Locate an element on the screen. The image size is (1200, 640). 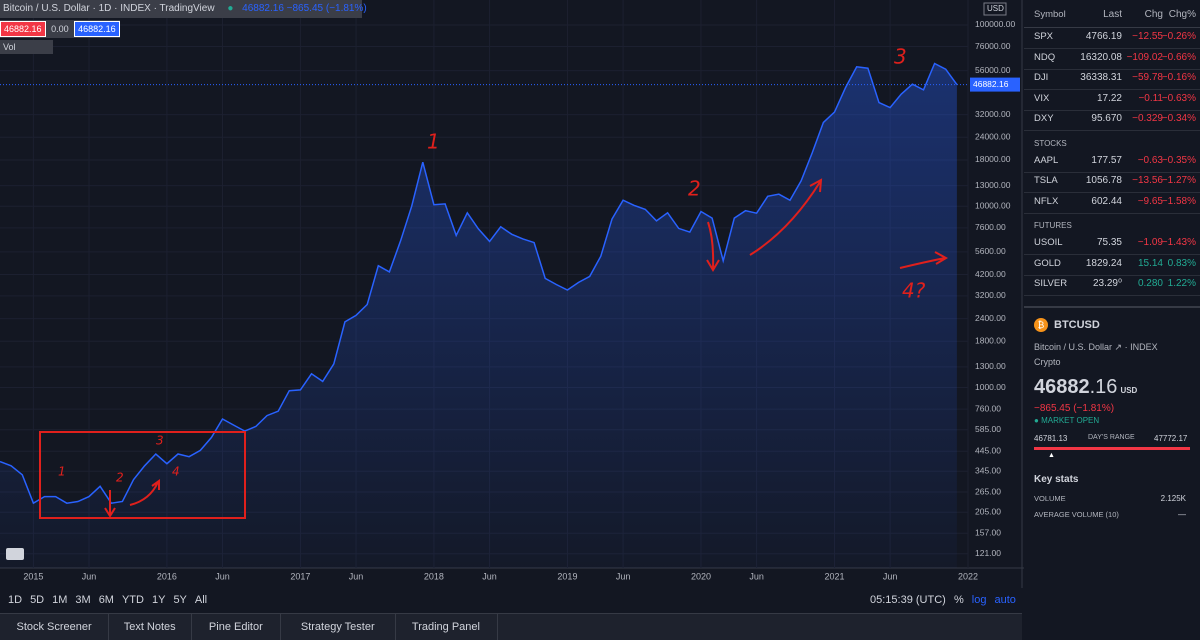
range-button: All is located at coordinates (201, 600).